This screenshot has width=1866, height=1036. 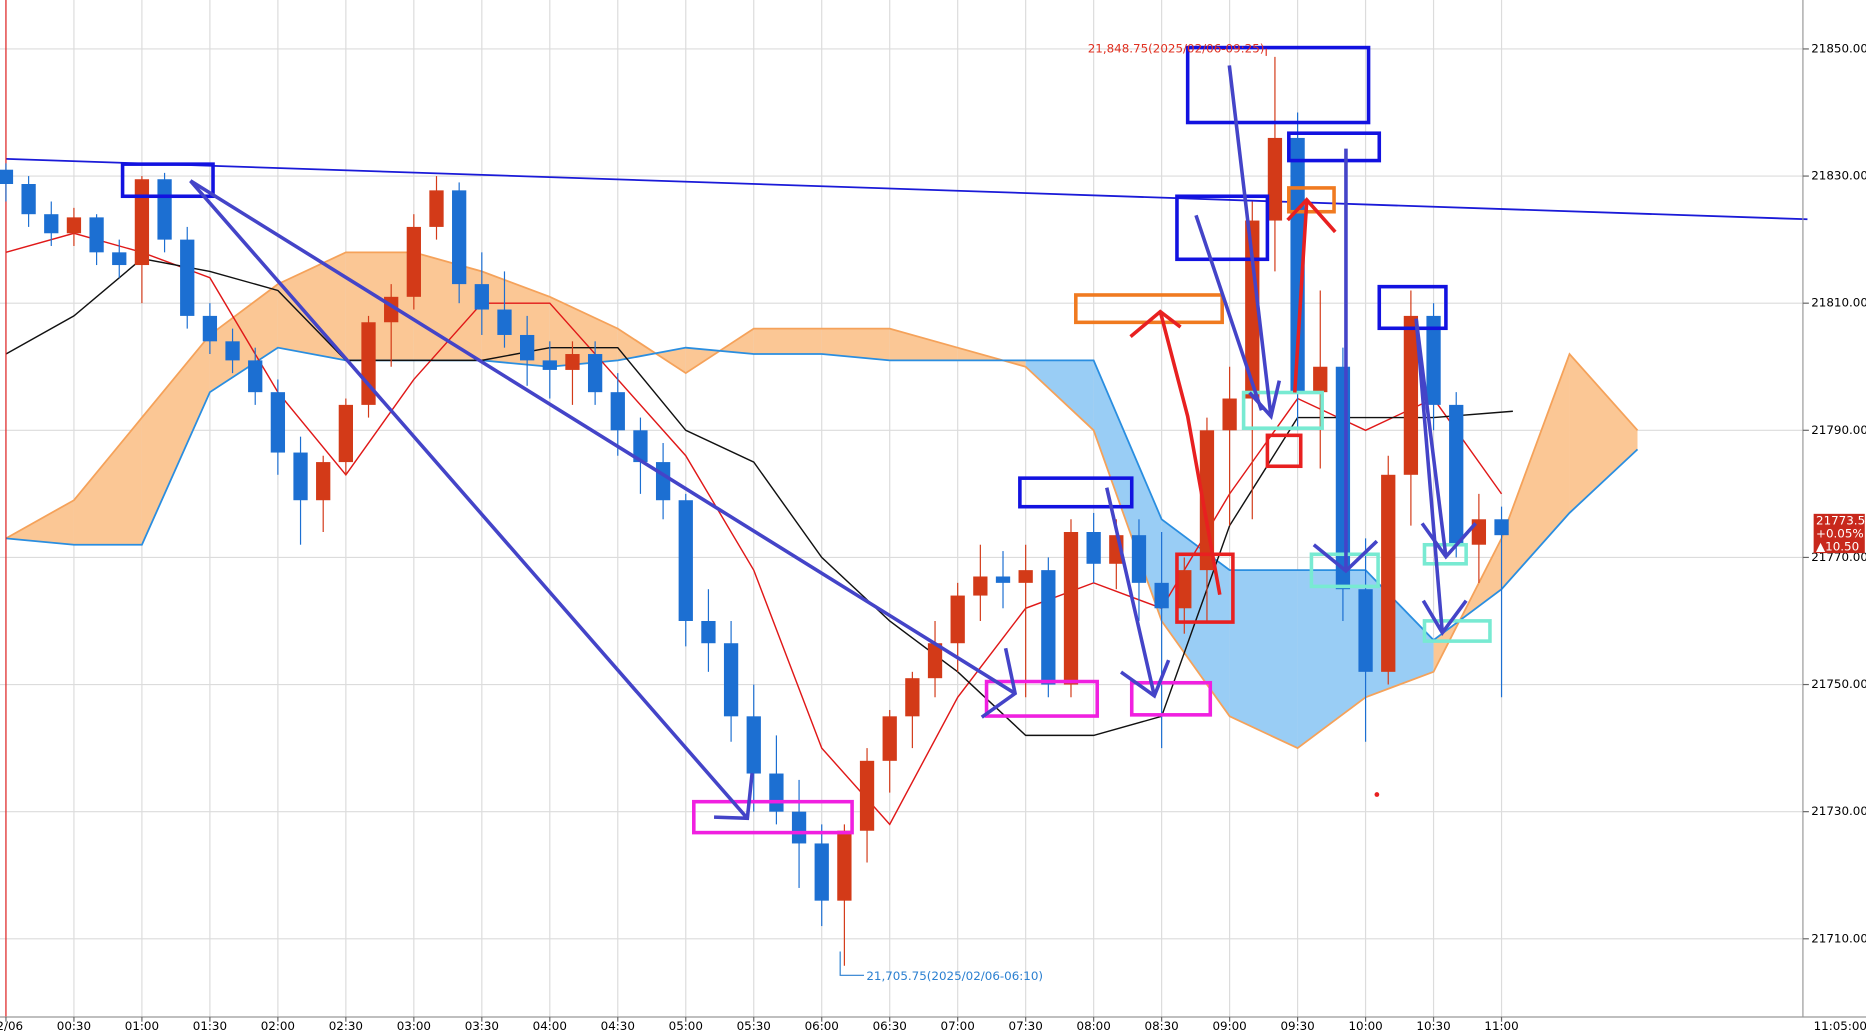 I want to click on x-tick-label: 01:30, so click(x=210, y=1026).